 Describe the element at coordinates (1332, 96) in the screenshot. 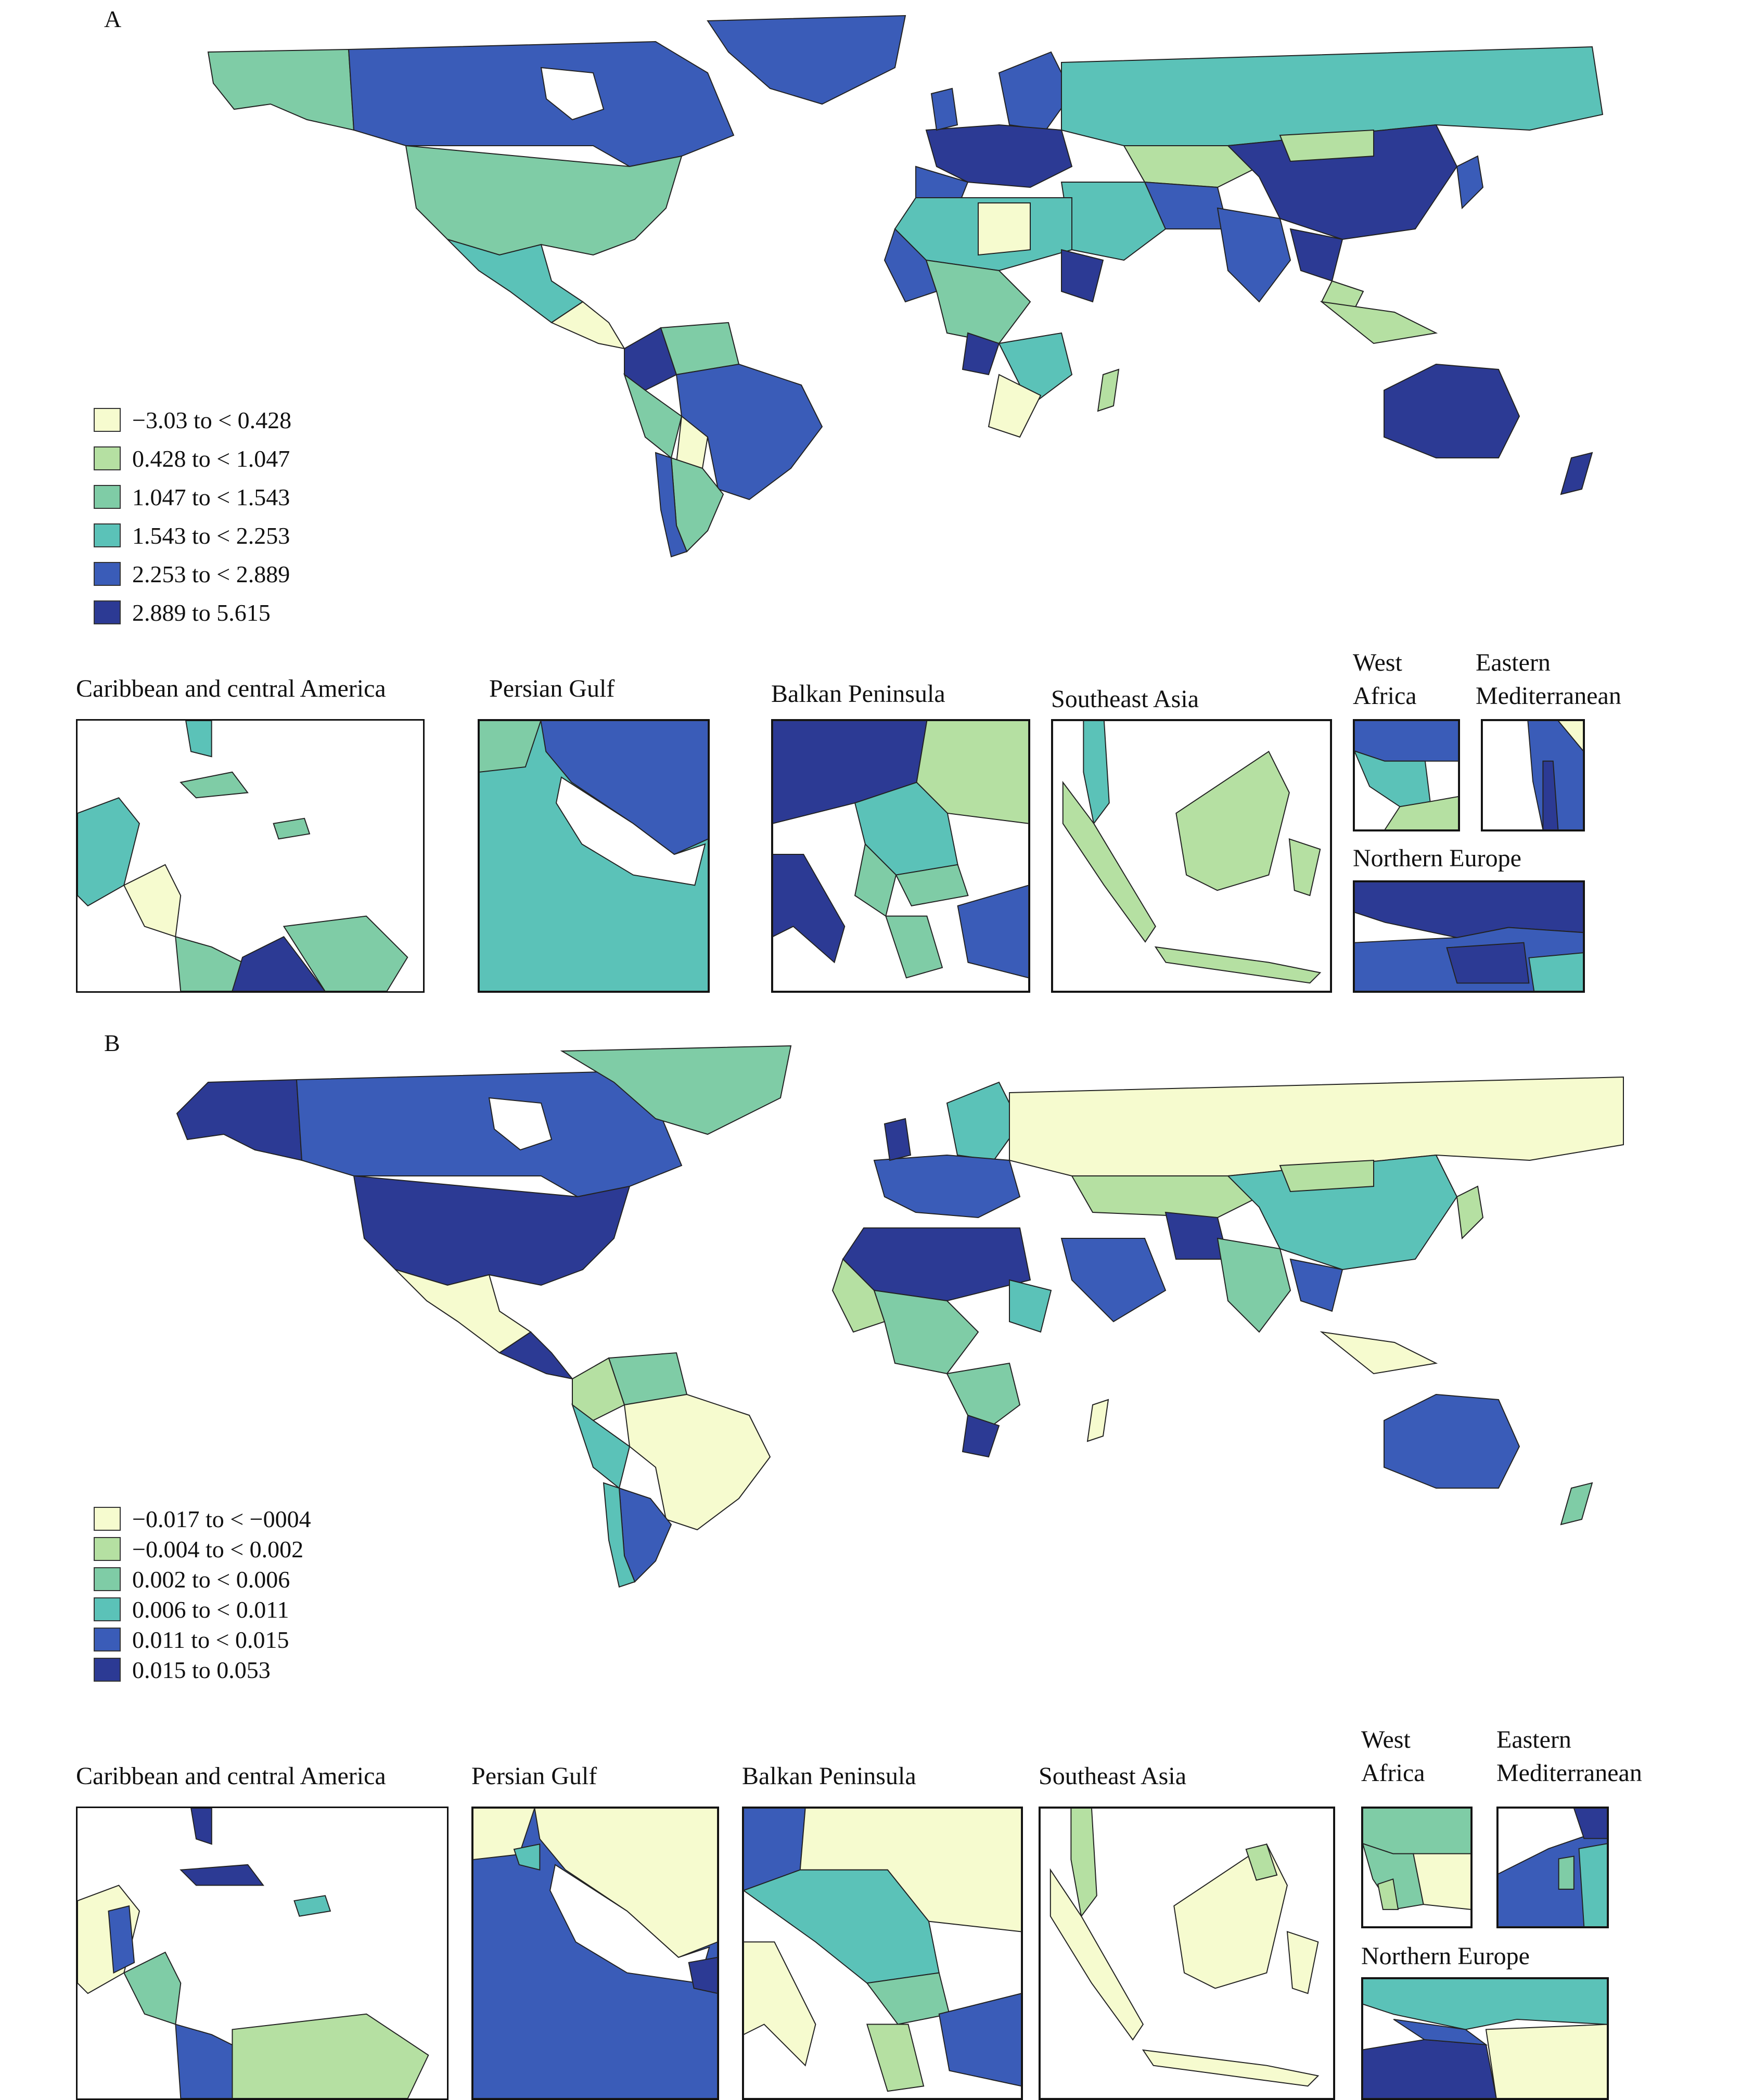

I see `map-a-russia` at that location.